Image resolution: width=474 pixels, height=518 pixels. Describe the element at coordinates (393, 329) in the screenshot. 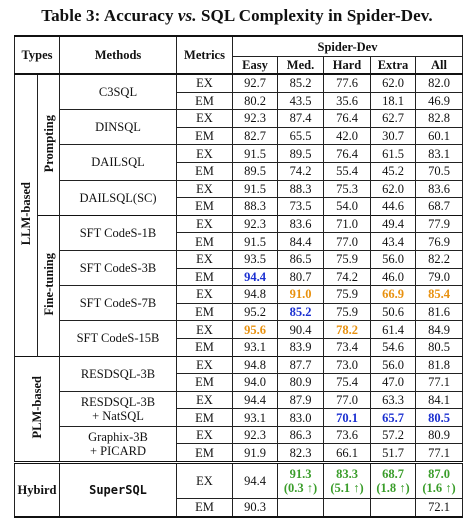

I see `cell: 61.4` at that location.